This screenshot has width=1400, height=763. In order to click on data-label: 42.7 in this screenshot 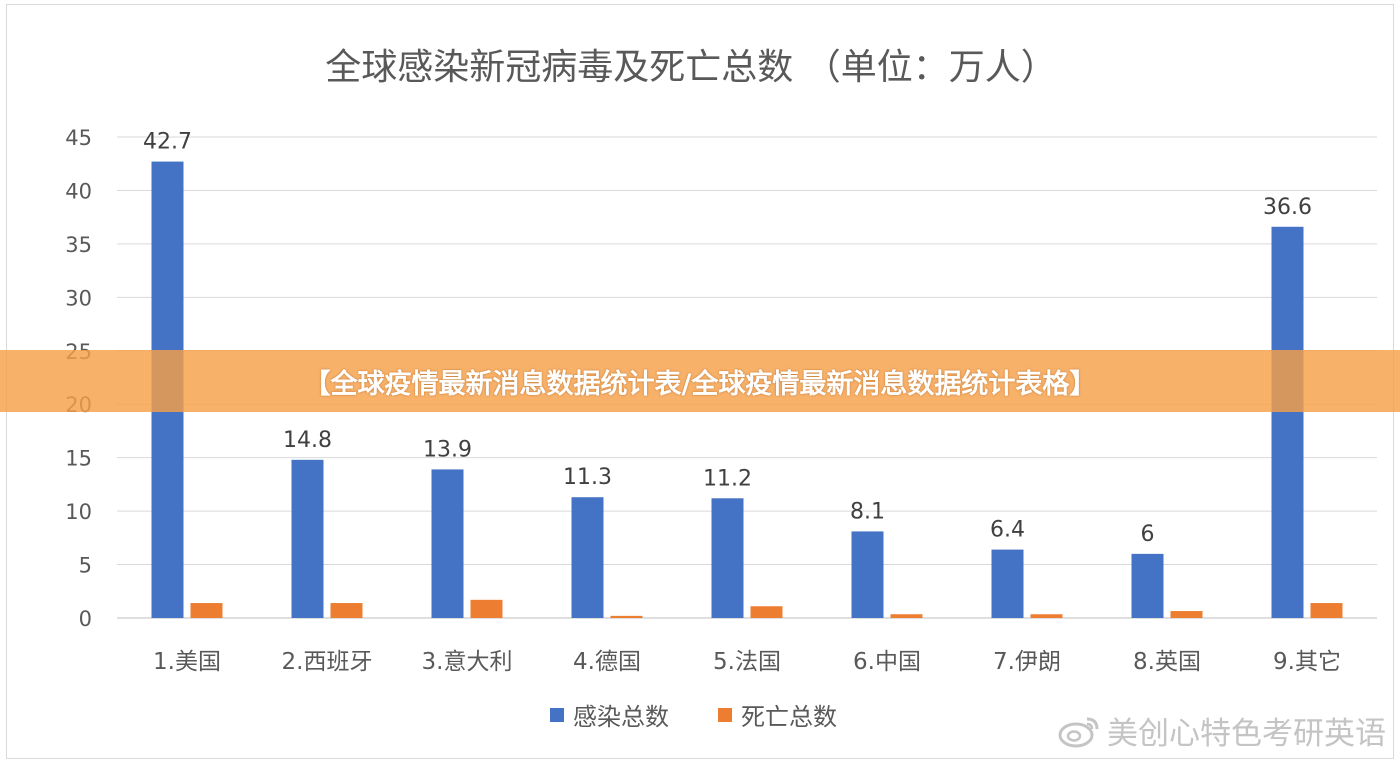, I will do `click(167, 142)`.